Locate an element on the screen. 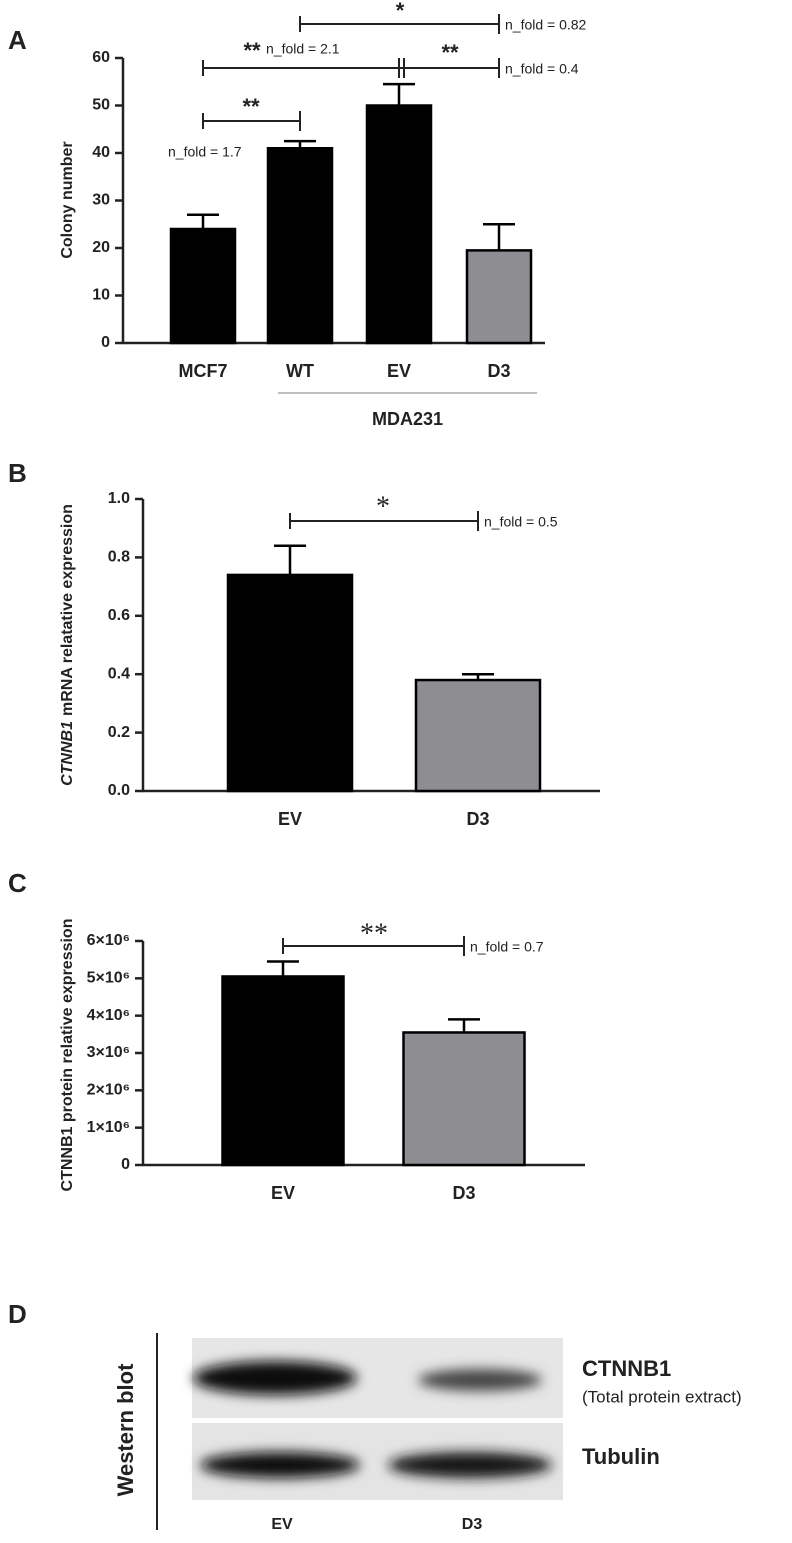 The height and width of the screenshot is (1543, 792). y-tick-label: 50 is located at coordinates (101, 105).